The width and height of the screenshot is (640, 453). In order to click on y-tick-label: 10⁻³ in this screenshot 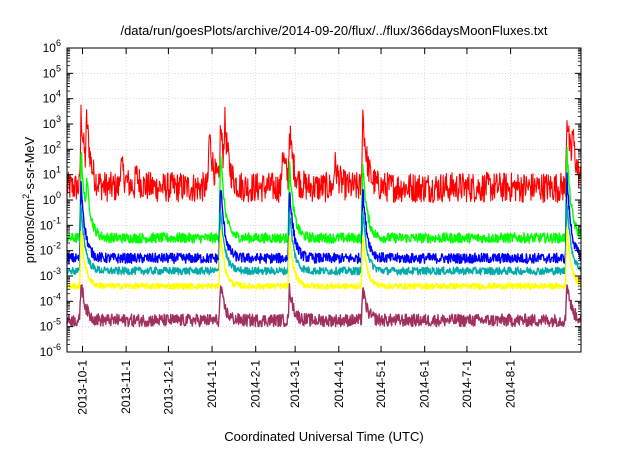, I will do `click(50, 274)`.